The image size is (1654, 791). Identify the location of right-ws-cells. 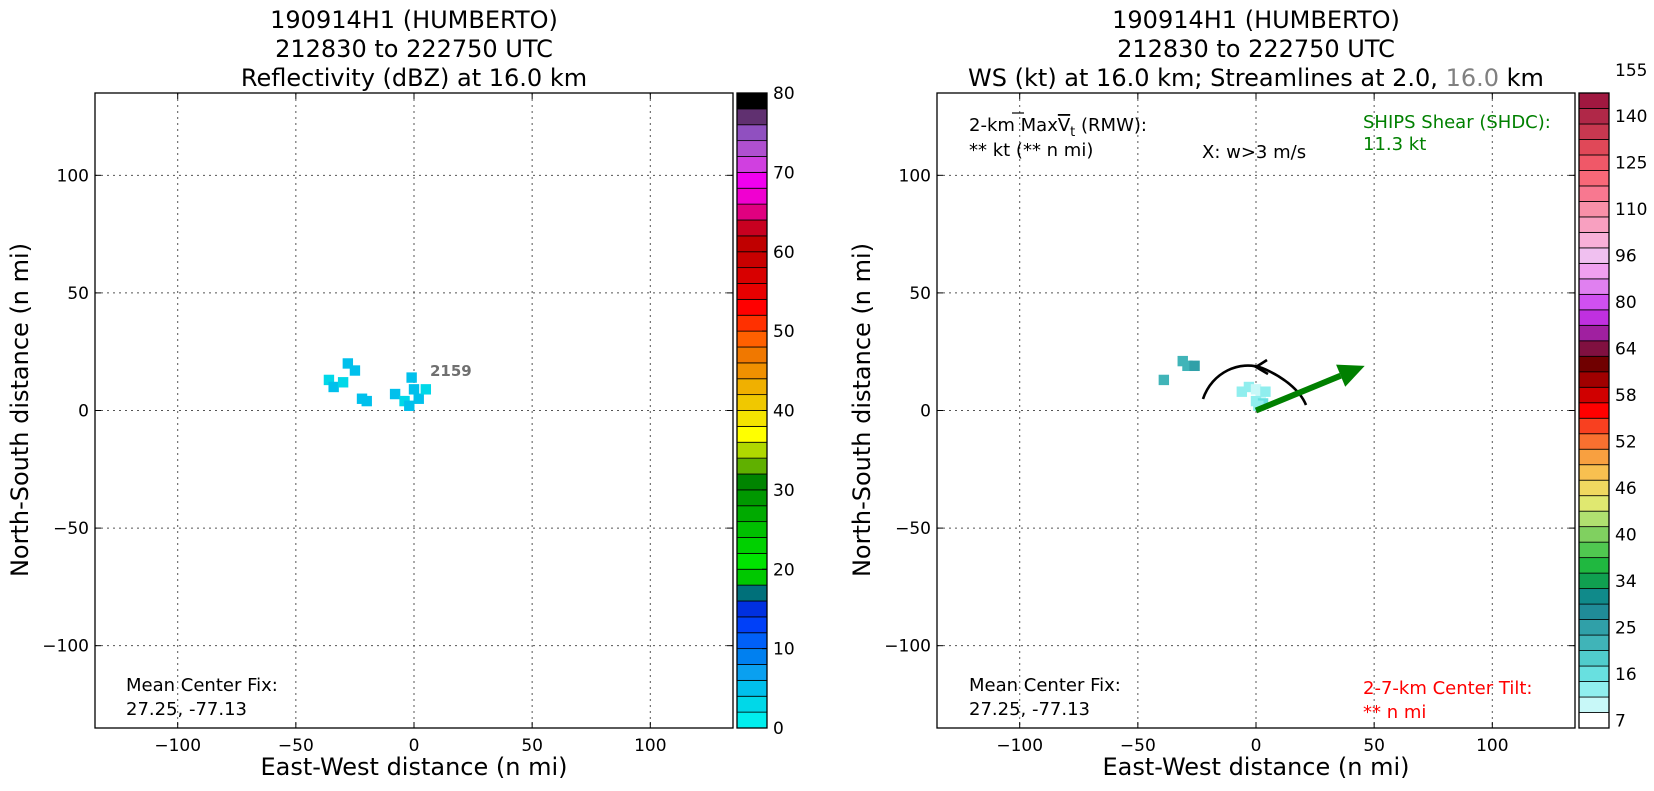
(1214, 383).